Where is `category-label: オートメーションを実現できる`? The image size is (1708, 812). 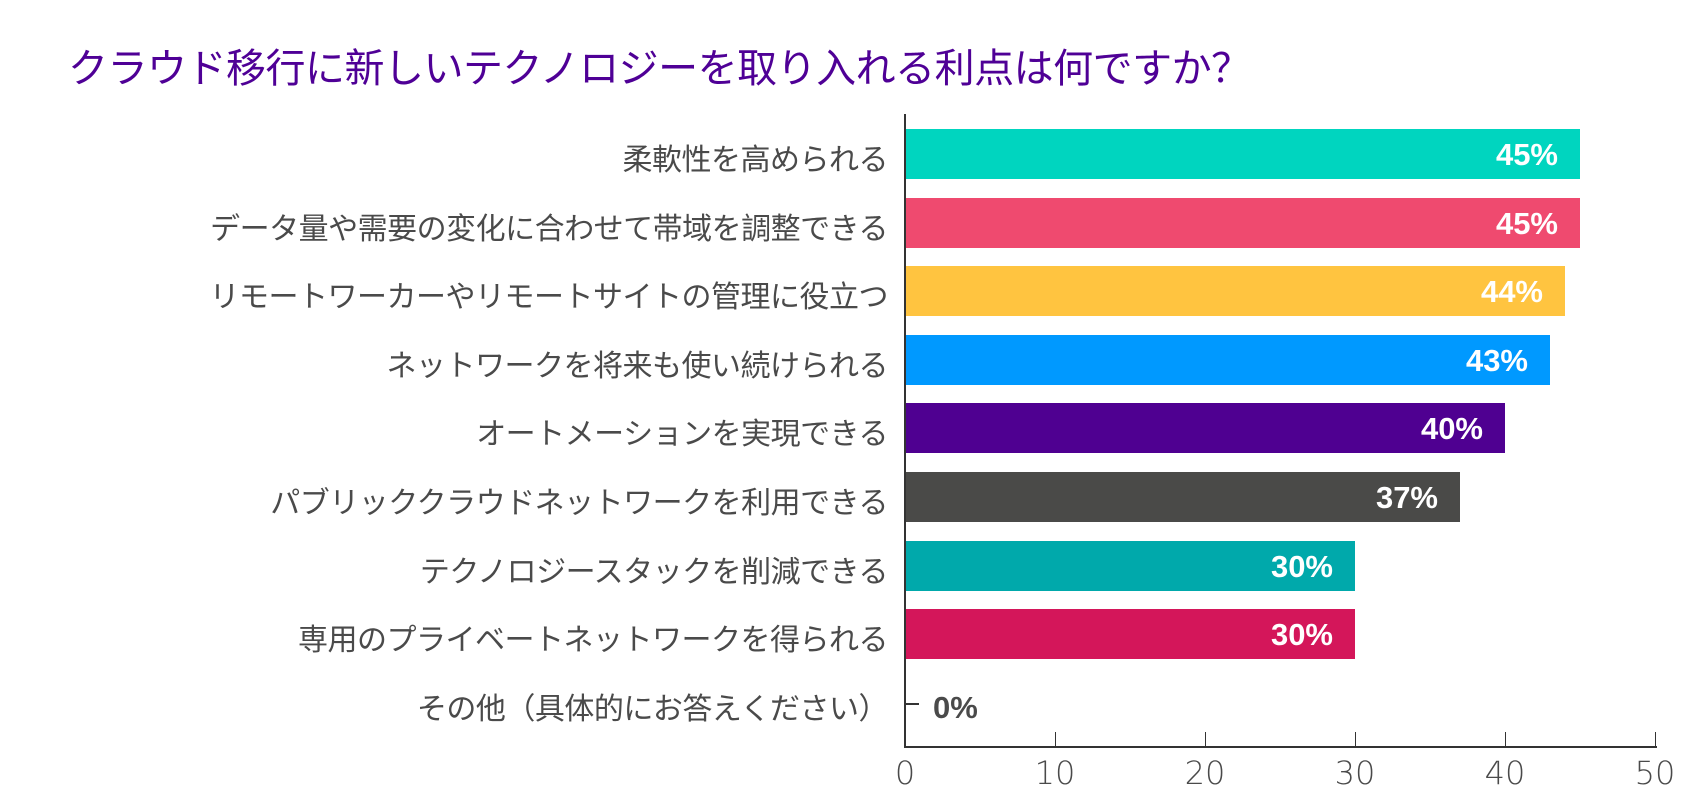
category-label: オートメーションを実現できる is located at coordinates (682, 435).